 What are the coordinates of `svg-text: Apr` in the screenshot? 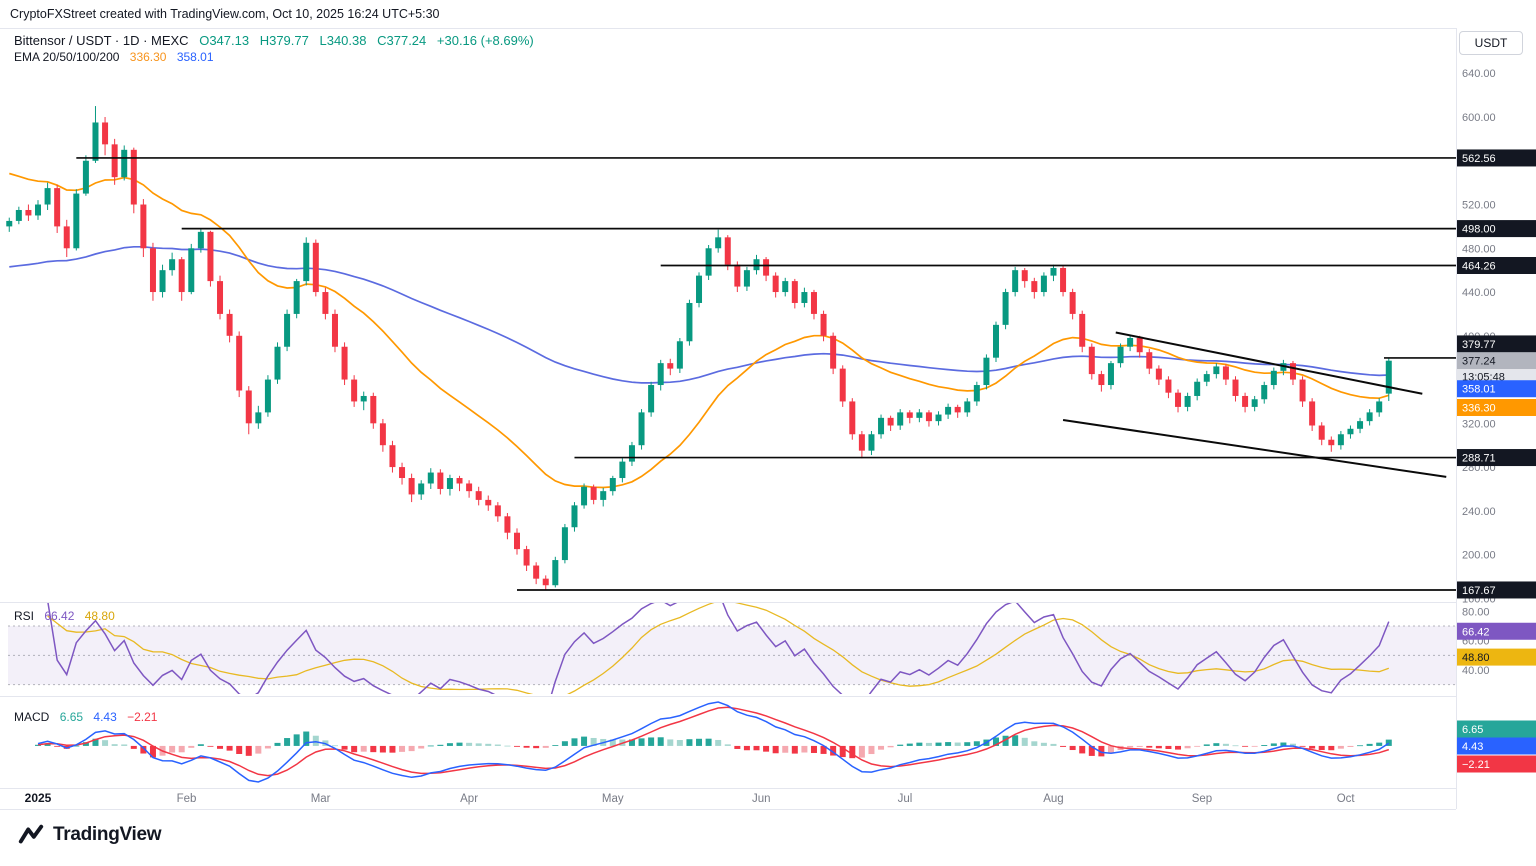 It's located at (469, 799).